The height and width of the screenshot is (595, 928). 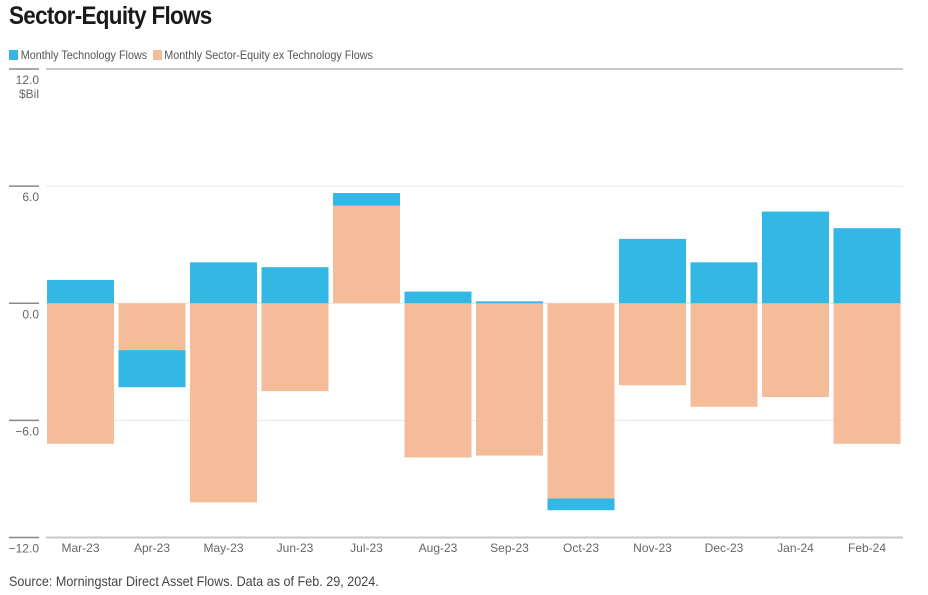 What do you see at coordinates (509, 548) in the screenshot?
I see `xtick-label: Sep-23` at bounding box center [509, 548].